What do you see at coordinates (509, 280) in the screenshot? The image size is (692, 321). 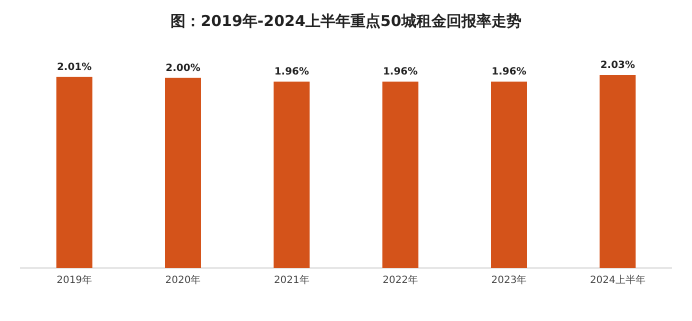 I see `x-tick-label: 2023年` at bounding box center [509, 280].